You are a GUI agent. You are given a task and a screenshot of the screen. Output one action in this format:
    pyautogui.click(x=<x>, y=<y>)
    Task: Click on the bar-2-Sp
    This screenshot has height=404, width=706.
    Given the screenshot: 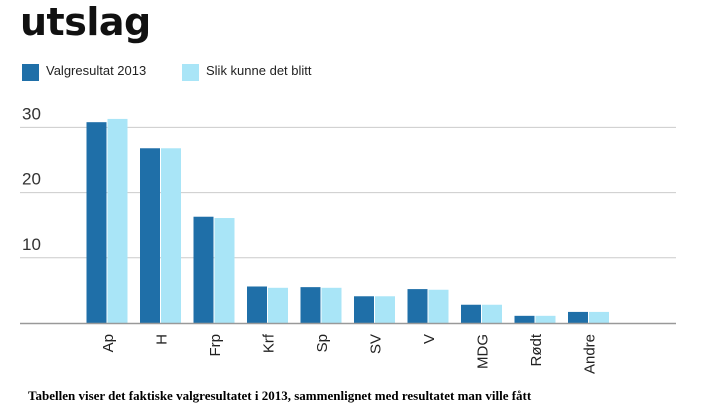 What is the action you would take?
    pyautogui.click(x=332, y=305)
    